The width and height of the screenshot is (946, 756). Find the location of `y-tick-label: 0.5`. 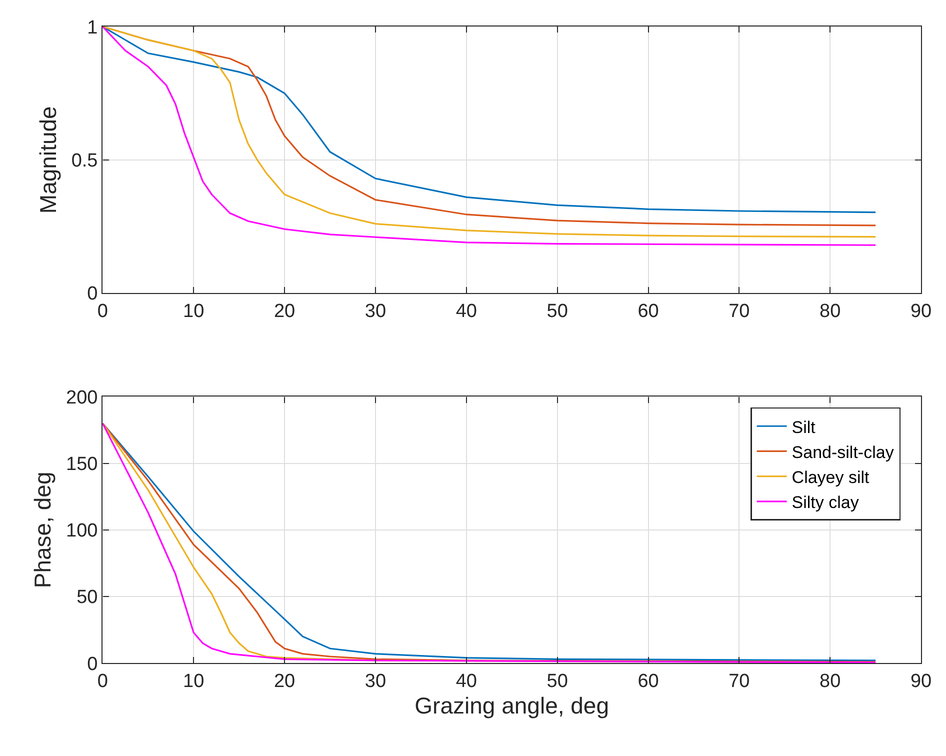

y-tick-label: 0.5 is located at coordinates (84, 161).